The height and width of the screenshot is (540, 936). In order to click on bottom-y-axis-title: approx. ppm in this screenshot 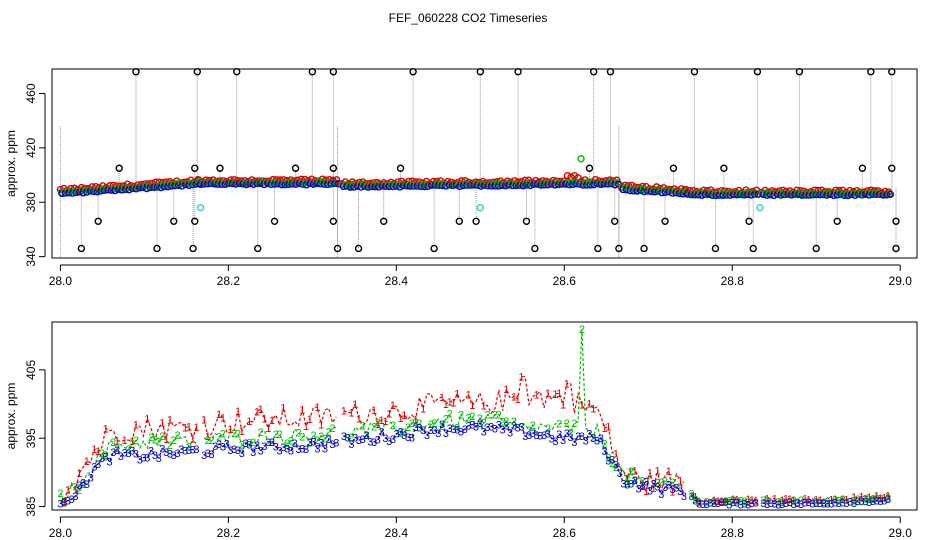, I will do `click(11, 416)`.